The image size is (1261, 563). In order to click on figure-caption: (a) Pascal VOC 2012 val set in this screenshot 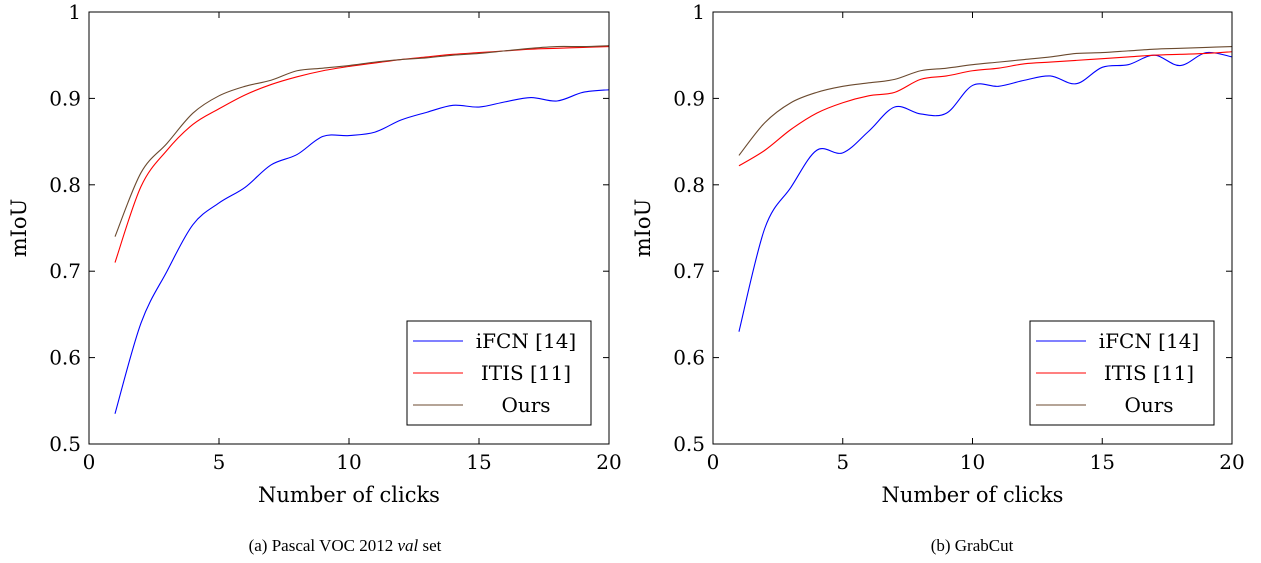, I will do `click(345, 545)`.